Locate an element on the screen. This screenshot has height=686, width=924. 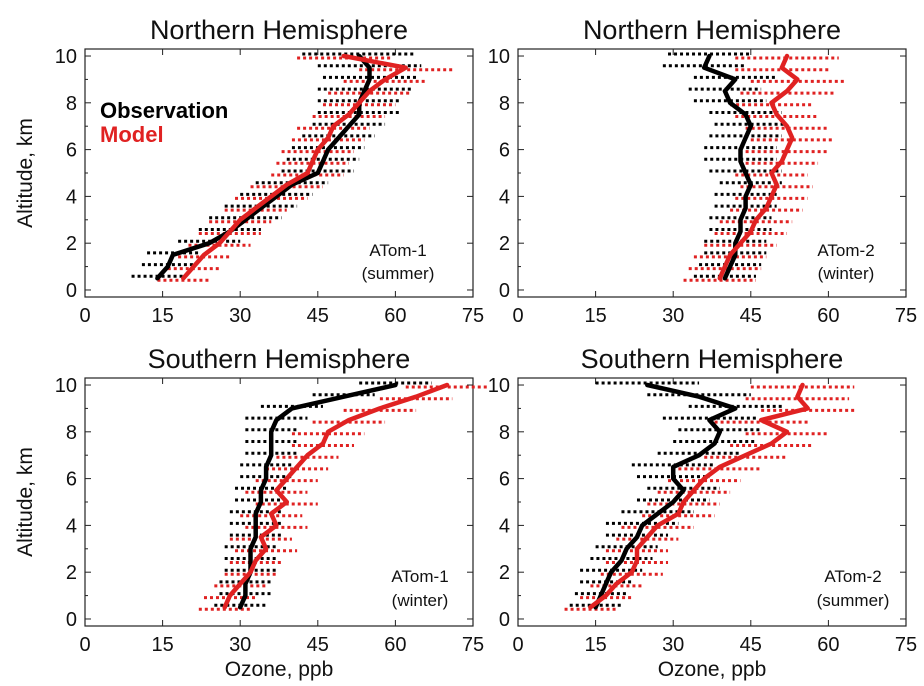
panel-annotation: ATom-1 (winter) is located at coordinates (419, 588).